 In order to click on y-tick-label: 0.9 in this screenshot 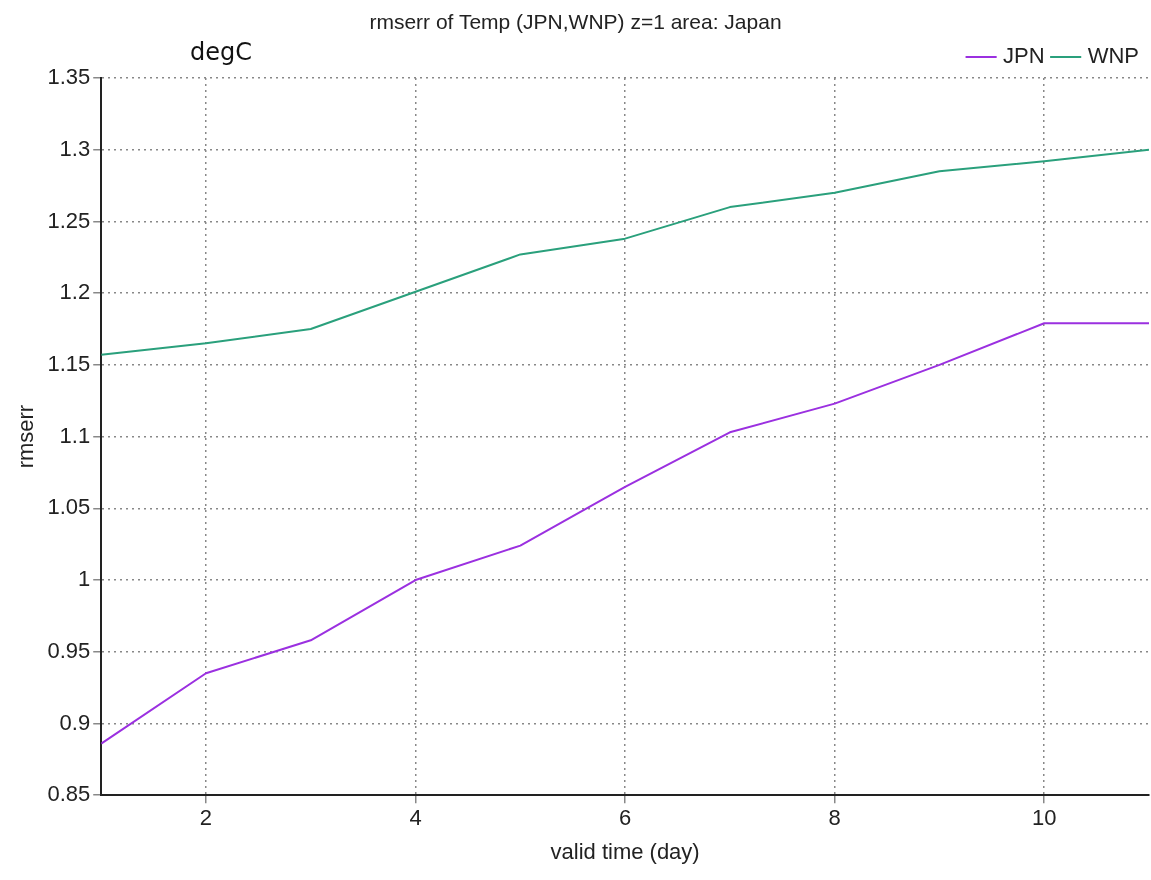, I will do `click(75, 722)`.